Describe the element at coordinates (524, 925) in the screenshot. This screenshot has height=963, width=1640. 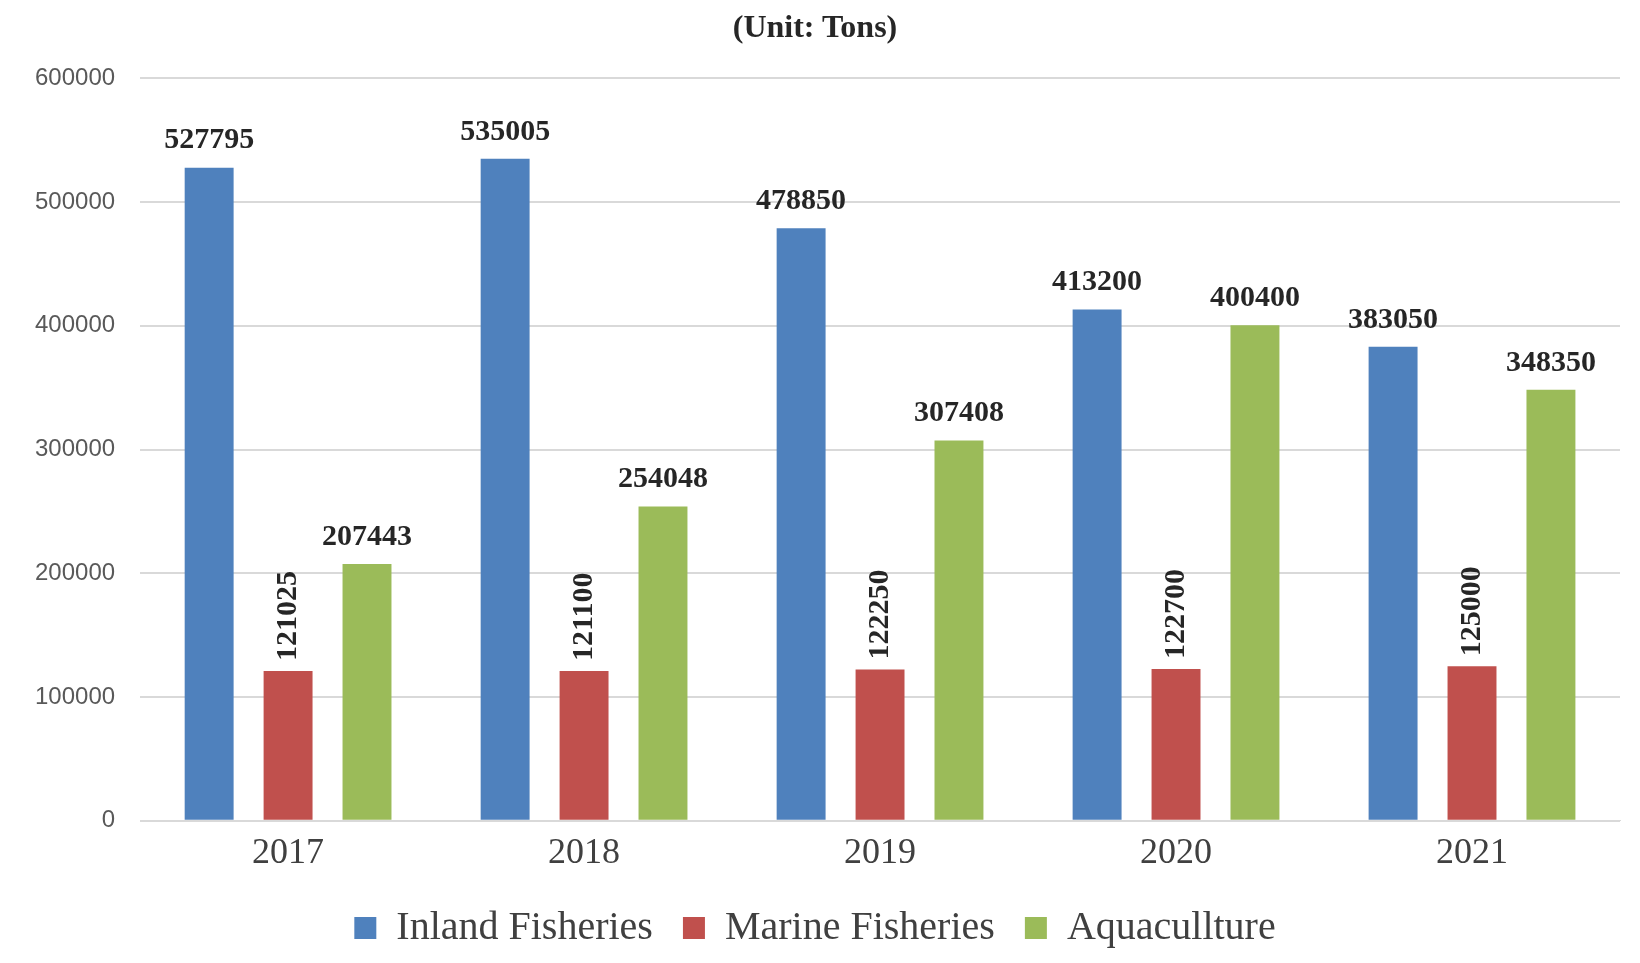
I see `legend-label: Inland Fisheries` at that location.